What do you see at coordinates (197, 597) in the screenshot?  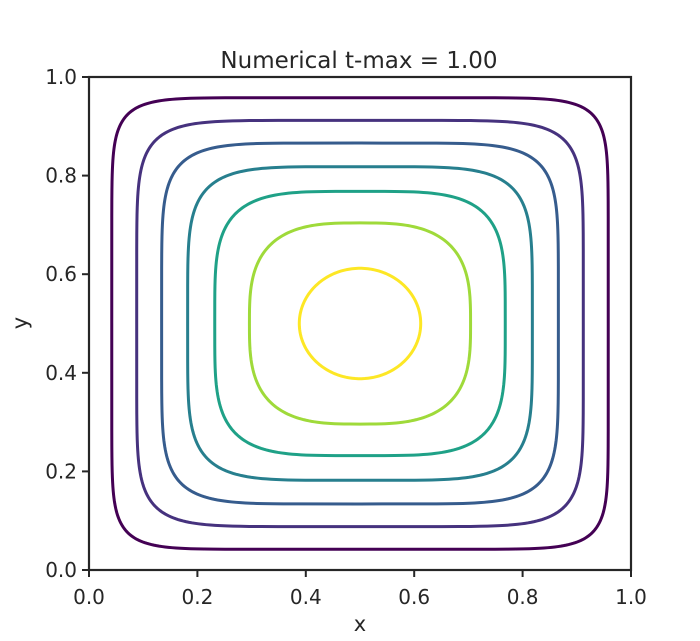 I see `x-tick-label: 0.2` at bounding box center [197, 597].